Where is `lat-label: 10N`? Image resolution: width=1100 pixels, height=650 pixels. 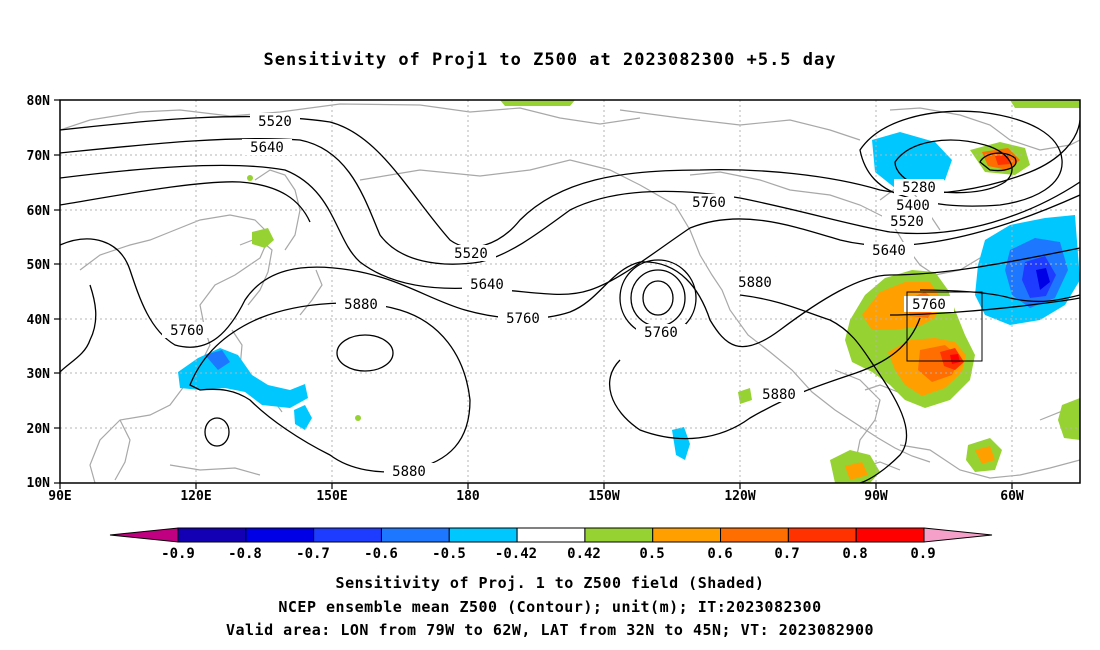 lat-label: 10N is located at coordinates (39, 483).